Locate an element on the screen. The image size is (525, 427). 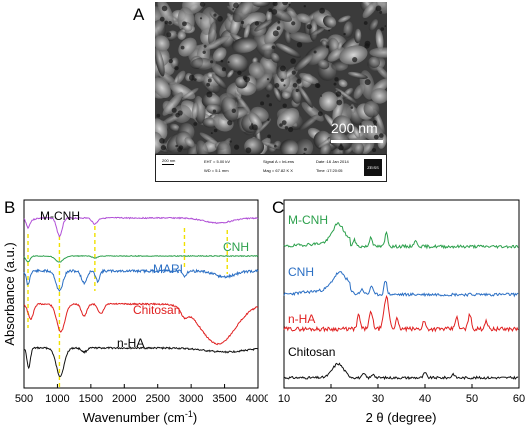
ftir-xtick-label: 1000 is located at coordinates (57, 399).